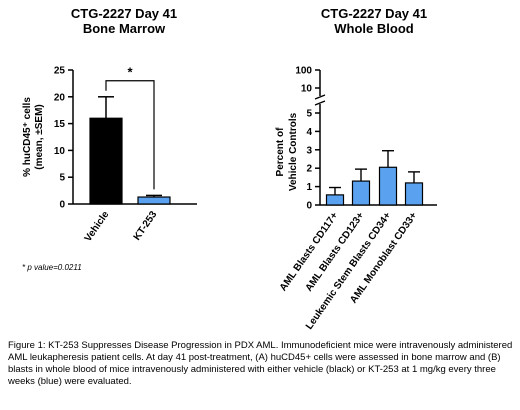 Image resolution: width=520 pixels, height=410 pixels. What do you see at coordinates (280, 152) in the screenshot?
I see `chart-b-ylabel: Percent of` at bounding box center [280, 152].